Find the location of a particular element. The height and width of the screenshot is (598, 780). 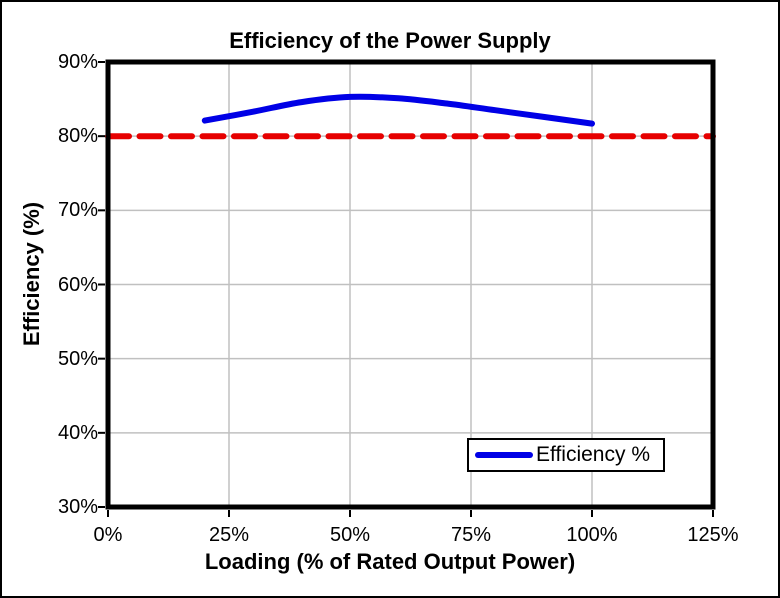

y-tick-label: 30% is located at coordinates (77, 507).